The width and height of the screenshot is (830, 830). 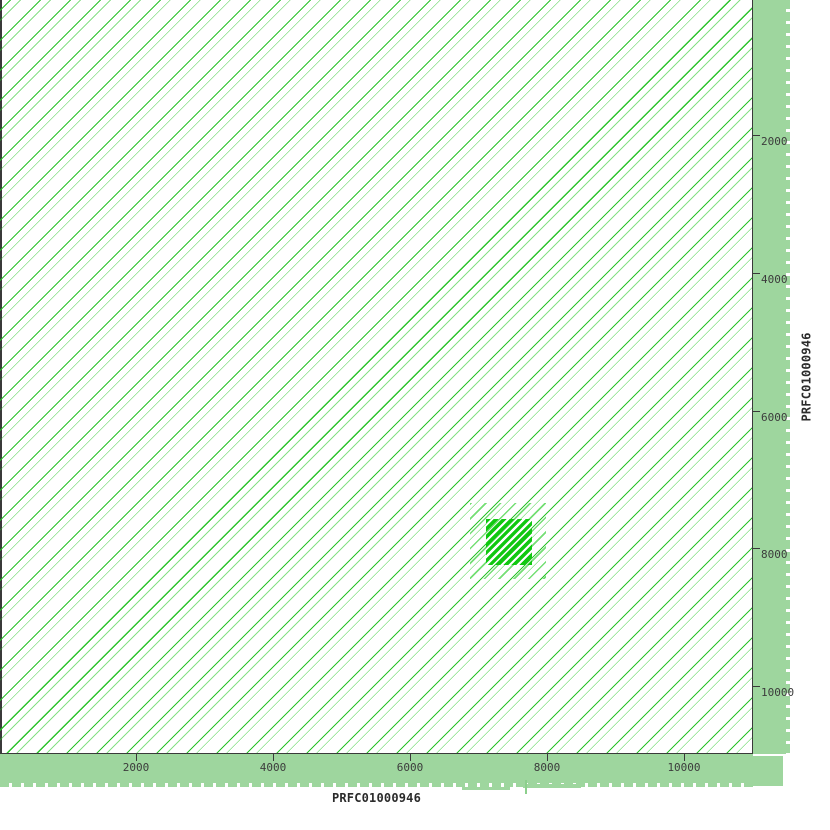 I want to click on y-tick-label-8000: 8000, so click(x=774, y=554).